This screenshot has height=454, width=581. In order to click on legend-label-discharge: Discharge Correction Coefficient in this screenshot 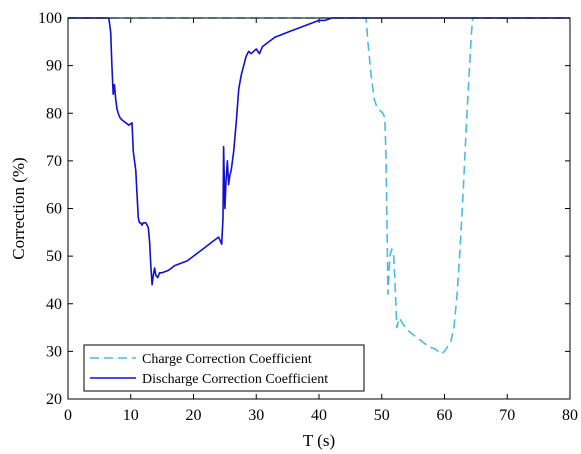, I will do `click(235, 379)`.